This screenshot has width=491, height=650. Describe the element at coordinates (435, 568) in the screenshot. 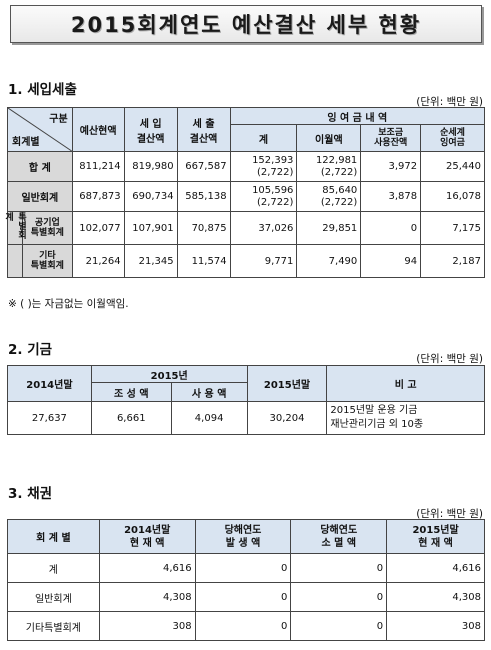

I see `cell-2015: 4,616` at that location.